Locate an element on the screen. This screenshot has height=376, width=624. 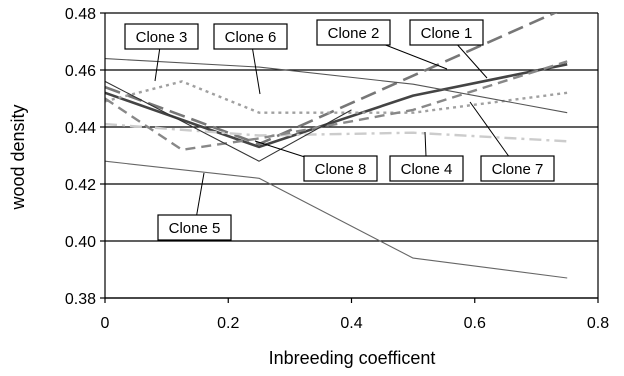
y-tick-label-2: 0.42 is located at coordinates (80, 185).